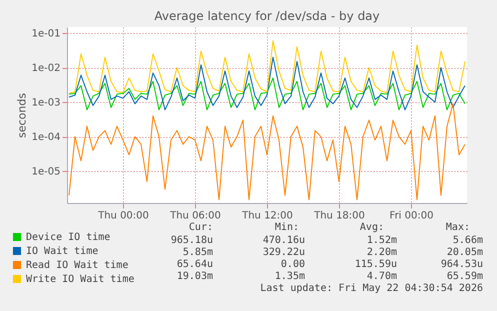 Image resolution: width=497 pixels, height=311 pixels. Describe the element at coordinates (372, 227) in the screenshot. I see `text: Avg:` at that location.